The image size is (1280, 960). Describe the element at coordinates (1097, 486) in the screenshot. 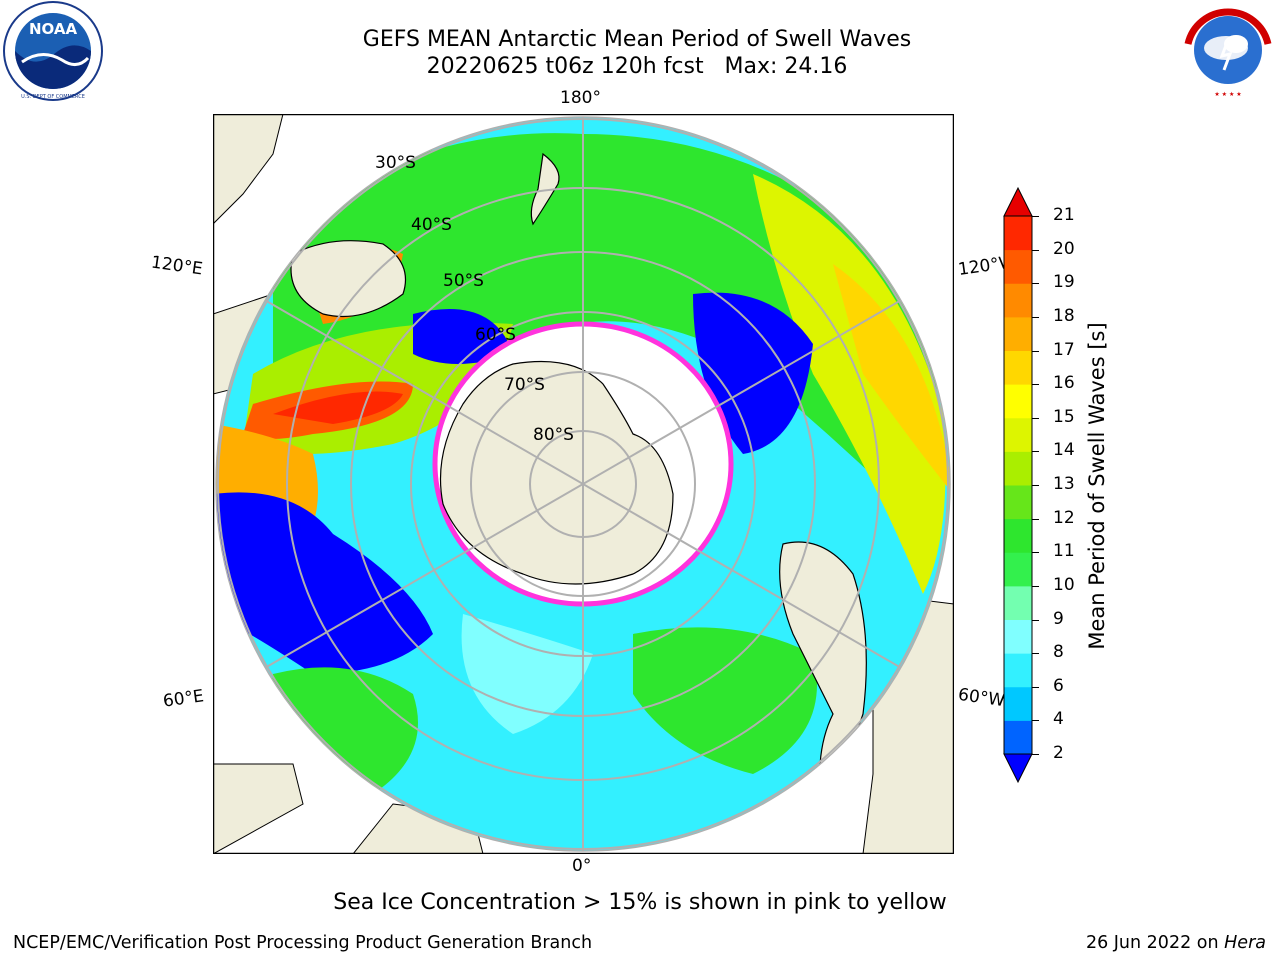

I see `colorbar-label: Mean Period of Swell Waves [s]` at that location.